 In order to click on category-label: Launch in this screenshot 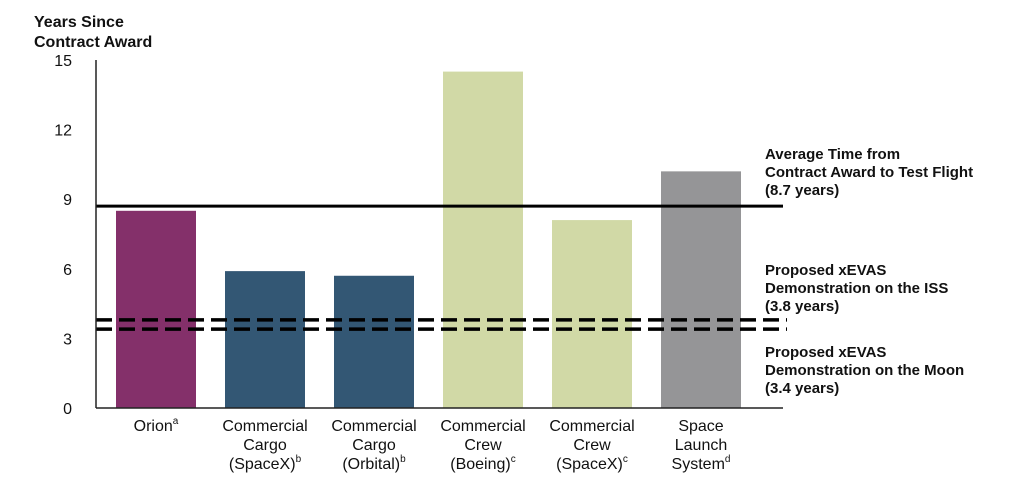, I will do `click(701, 445)`.